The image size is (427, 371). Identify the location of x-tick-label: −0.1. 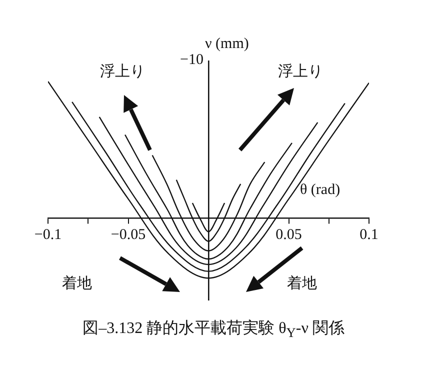
(48, 234).